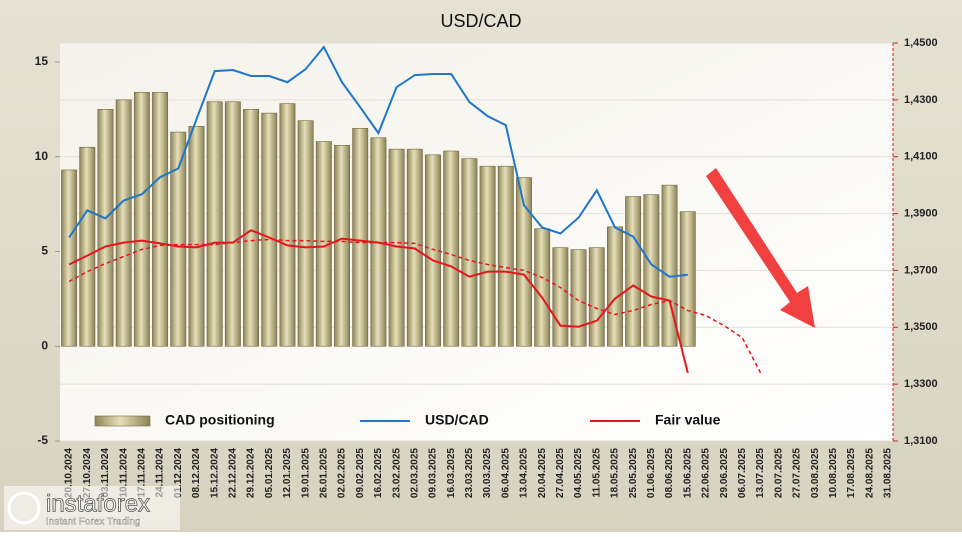 This screenshot has width=962, height=537. I want to click on x-tick-label: 27.04.2025, so click(560, 473).